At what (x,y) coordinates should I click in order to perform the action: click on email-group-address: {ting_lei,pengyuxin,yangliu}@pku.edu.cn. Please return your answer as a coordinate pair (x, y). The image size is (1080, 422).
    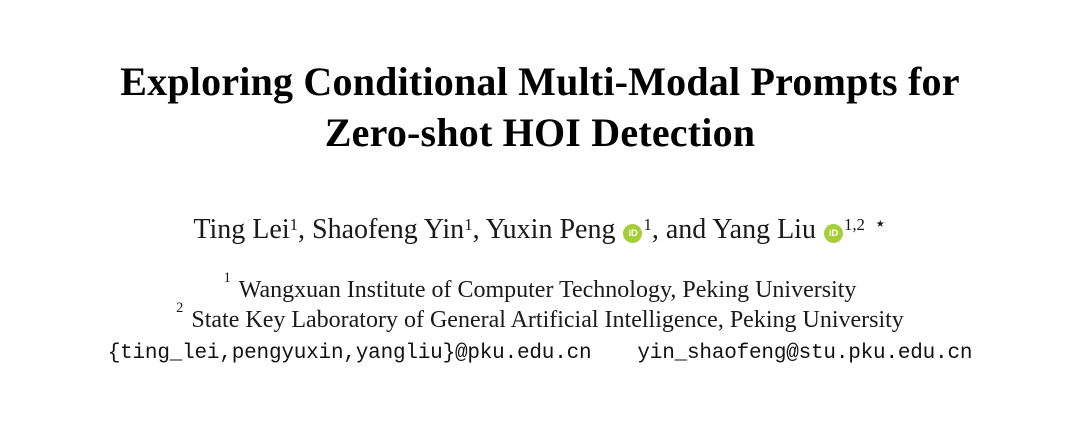
    Looking at the image, I should click on (349, 353).